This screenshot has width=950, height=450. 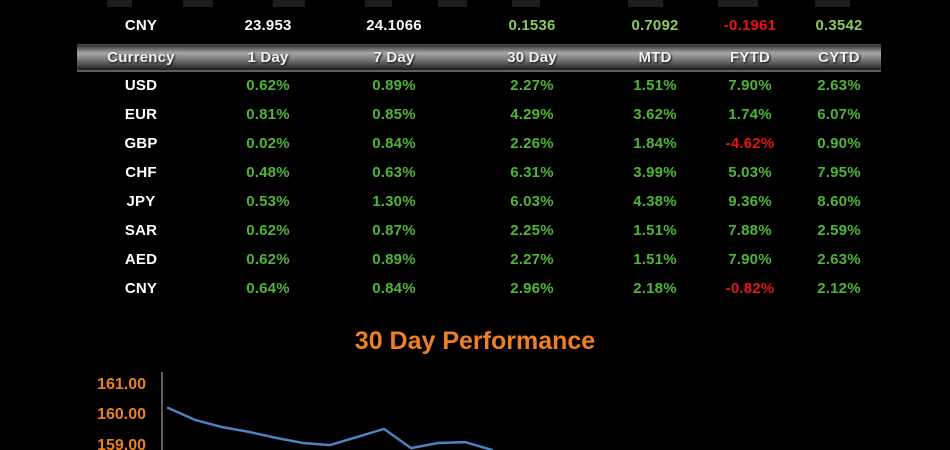 I want to click on fx-value: 23.953, so click(x=268, y=25).